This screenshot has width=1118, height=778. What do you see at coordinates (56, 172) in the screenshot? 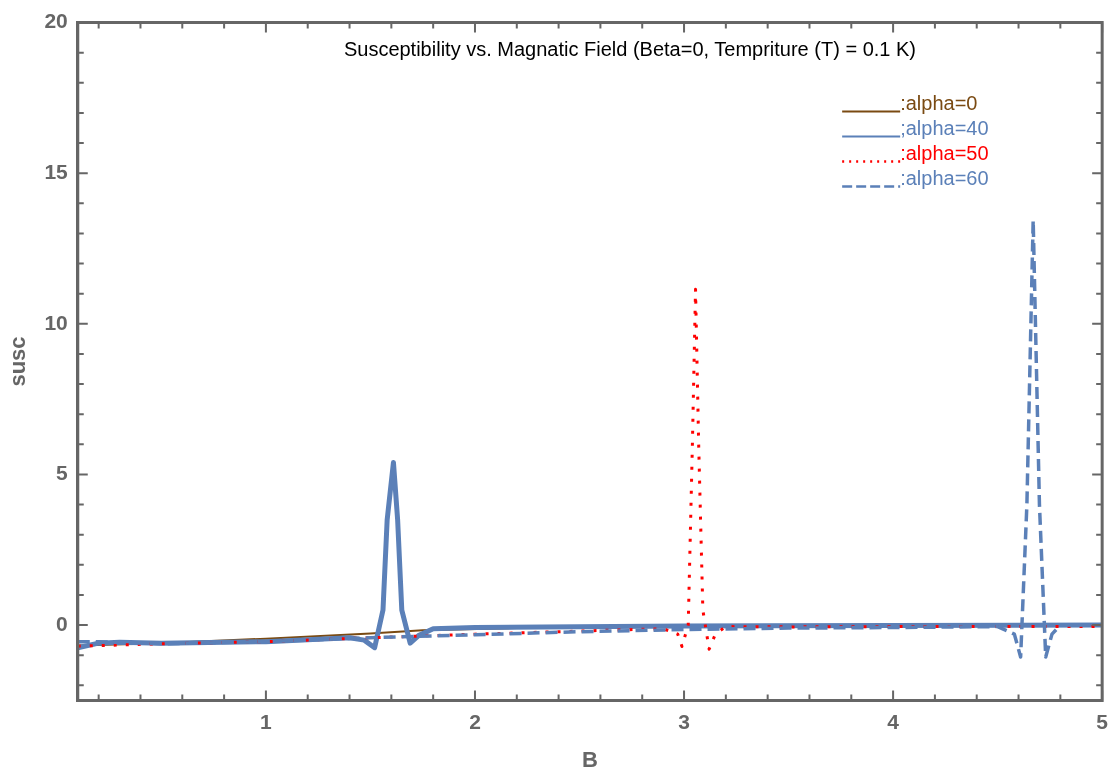
I see `y-tick-label: 15` at bounding box center [56, 172].